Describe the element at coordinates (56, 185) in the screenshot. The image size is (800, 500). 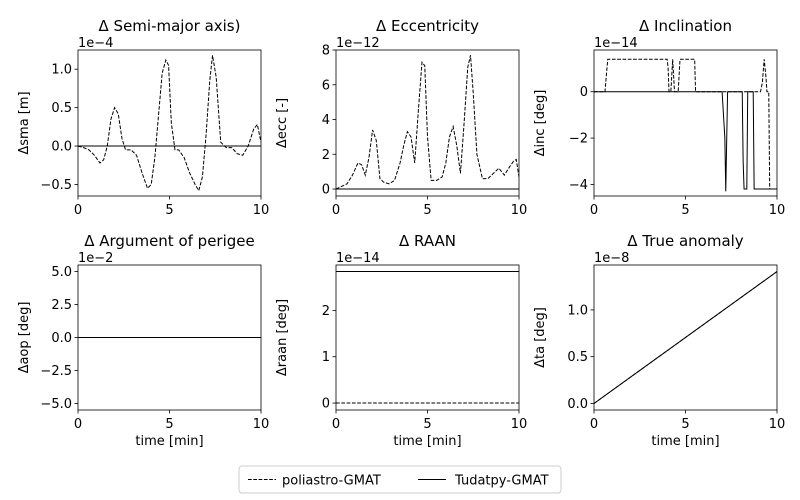
I see `y-tick-label: −0.5` at that location.